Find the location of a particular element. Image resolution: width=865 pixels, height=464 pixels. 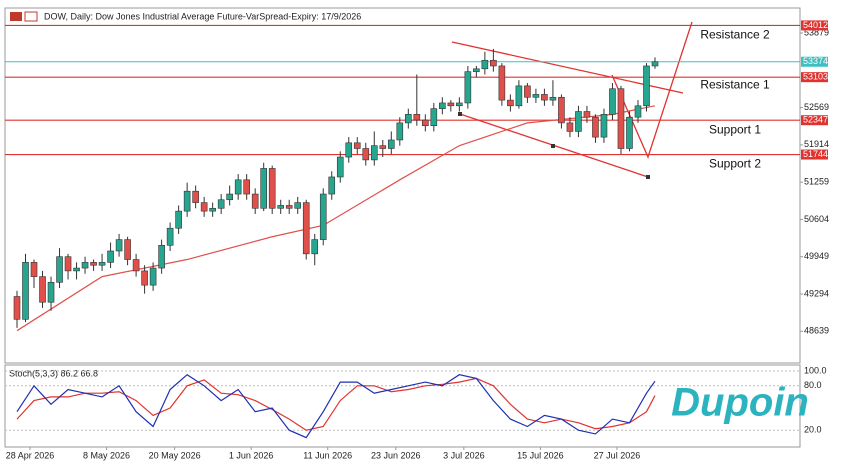

x-tick-label: 1 Jun 2026 is located at coordinates (251, 455).